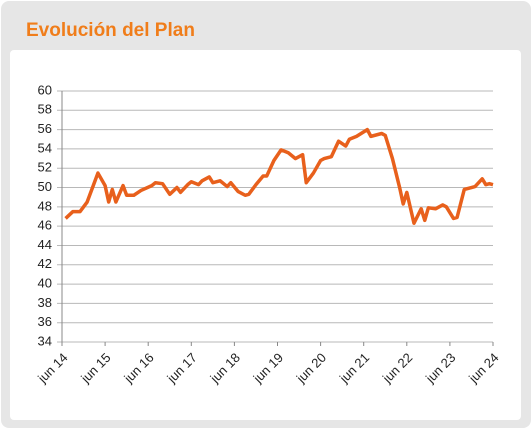 The image size is (532, 434). What do you see at coordinates (45, 205) in the screenshot?
I see `y-tick-label: 48` at bounding box center [45, 205].